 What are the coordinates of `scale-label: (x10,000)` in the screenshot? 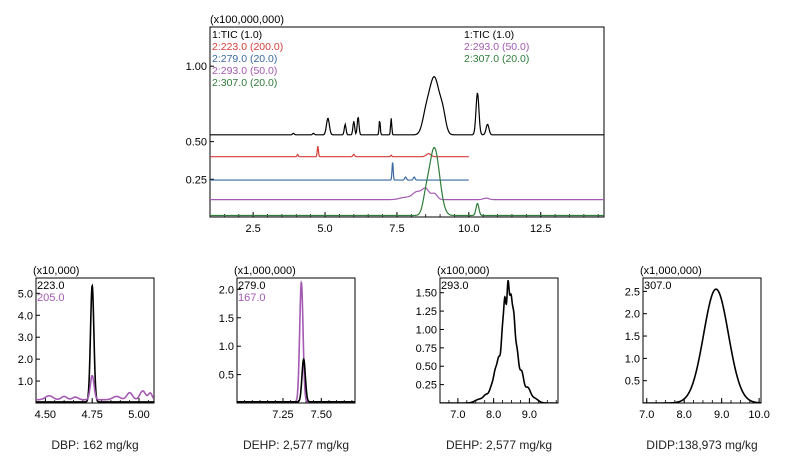 It's located at (56, 271).